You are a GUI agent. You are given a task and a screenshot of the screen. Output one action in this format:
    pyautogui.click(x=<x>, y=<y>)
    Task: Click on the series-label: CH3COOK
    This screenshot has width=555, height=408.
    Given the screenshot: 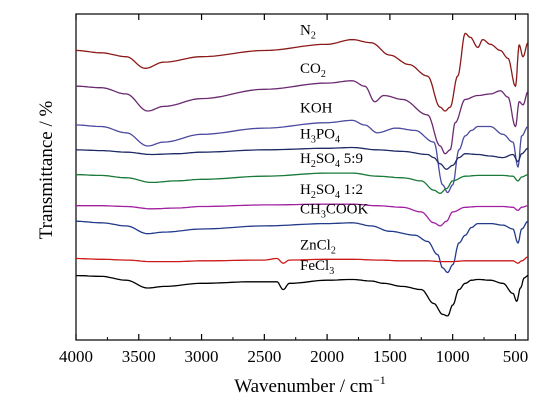 What is the action you would take?
    pyautogui.click(x=334, y=211)
    